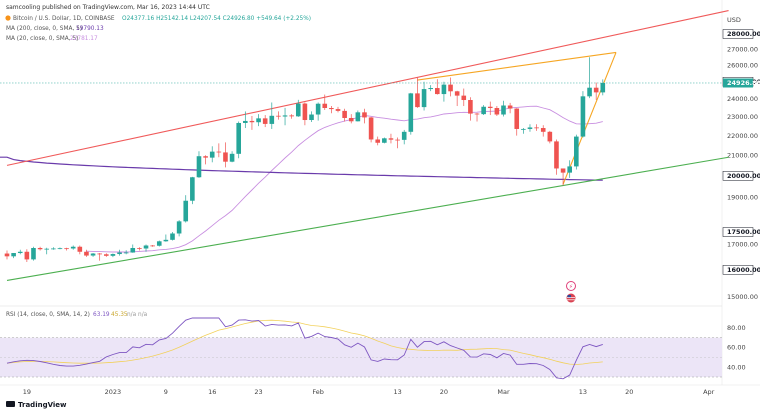 The image size is (760, 417). I want to click on time-tick-label: 23, so click(258, 392).